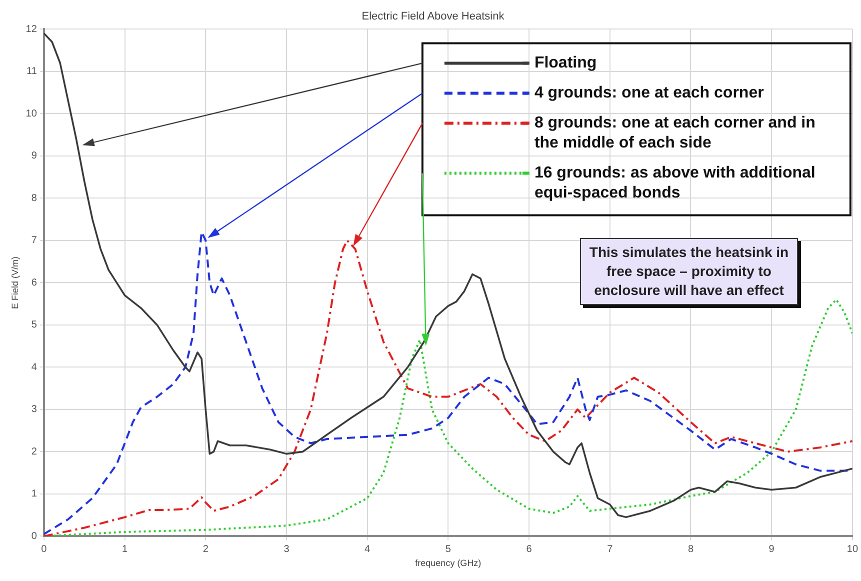  I want to click on y-tick-label: 1, so click(34, 494).